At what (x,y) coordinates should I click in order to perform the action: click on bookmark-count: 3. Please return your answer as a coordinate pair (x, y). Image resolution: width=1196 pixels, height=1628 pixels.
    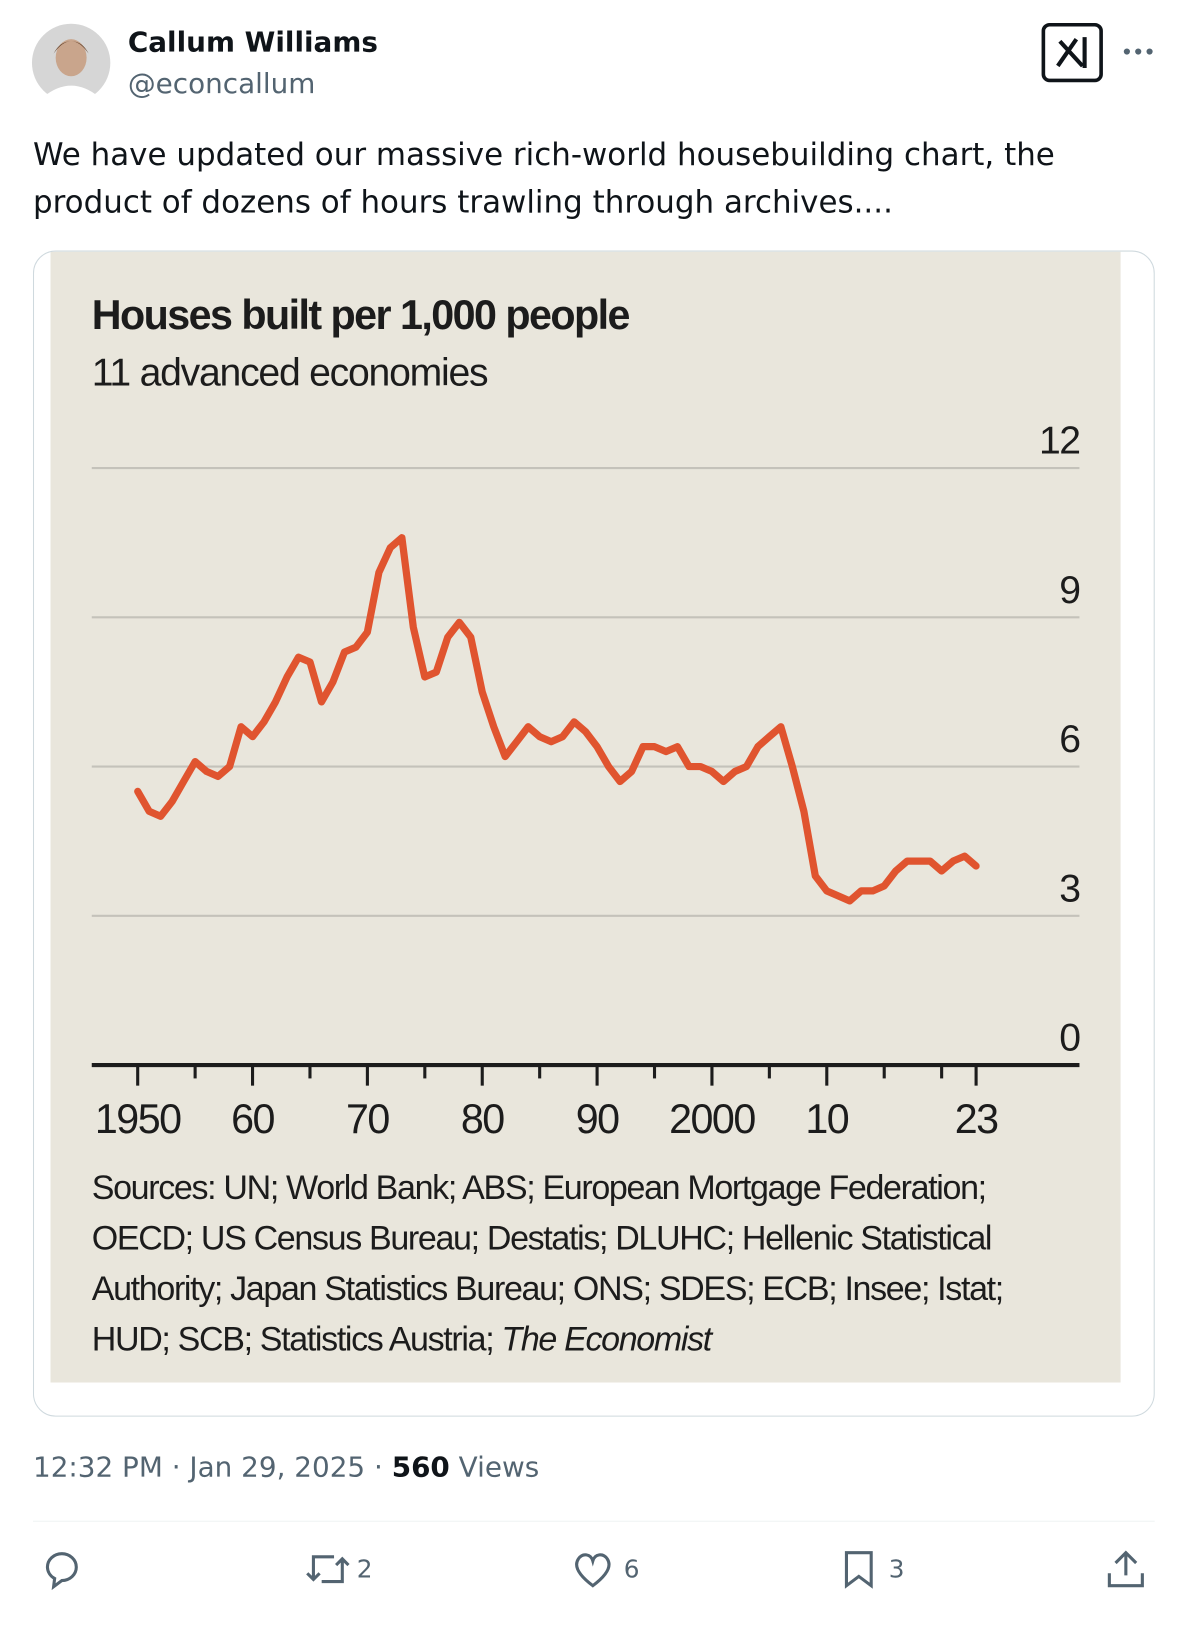
    Looking at the image, I should click on (896, 1569).